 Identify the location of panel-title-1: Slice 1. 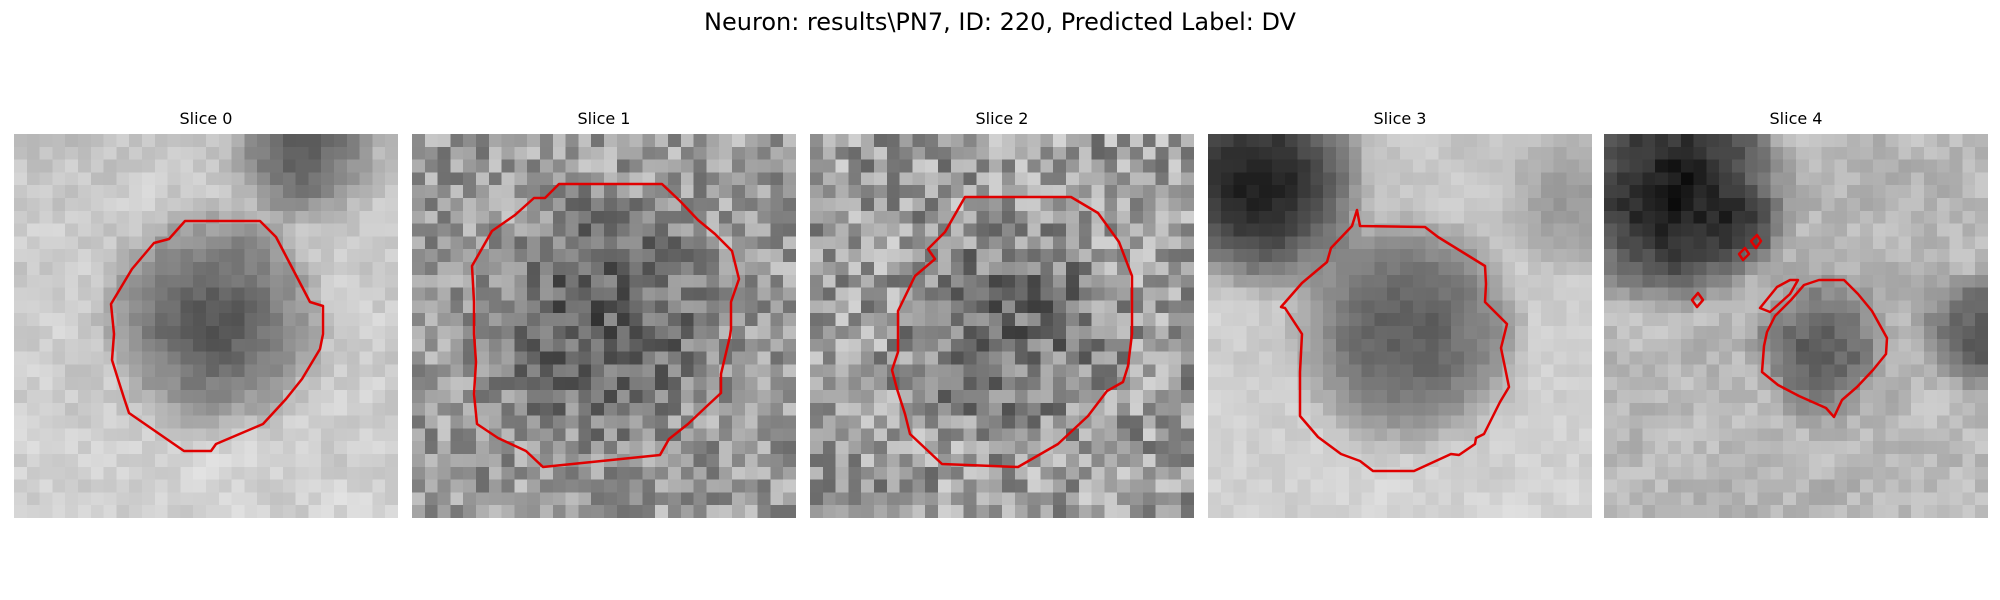
(604, 118).